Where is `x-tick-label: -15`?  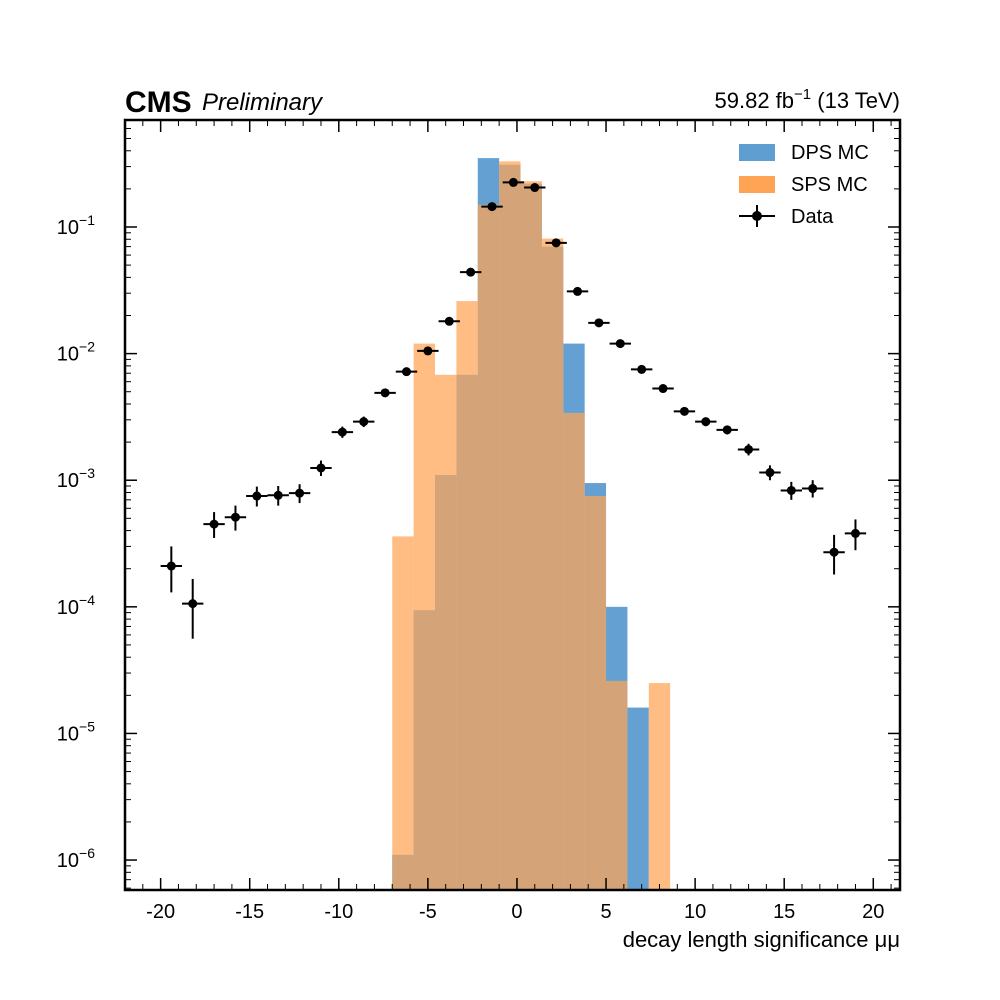 x-tick-label: -15 is located at coordinates (249, 912).